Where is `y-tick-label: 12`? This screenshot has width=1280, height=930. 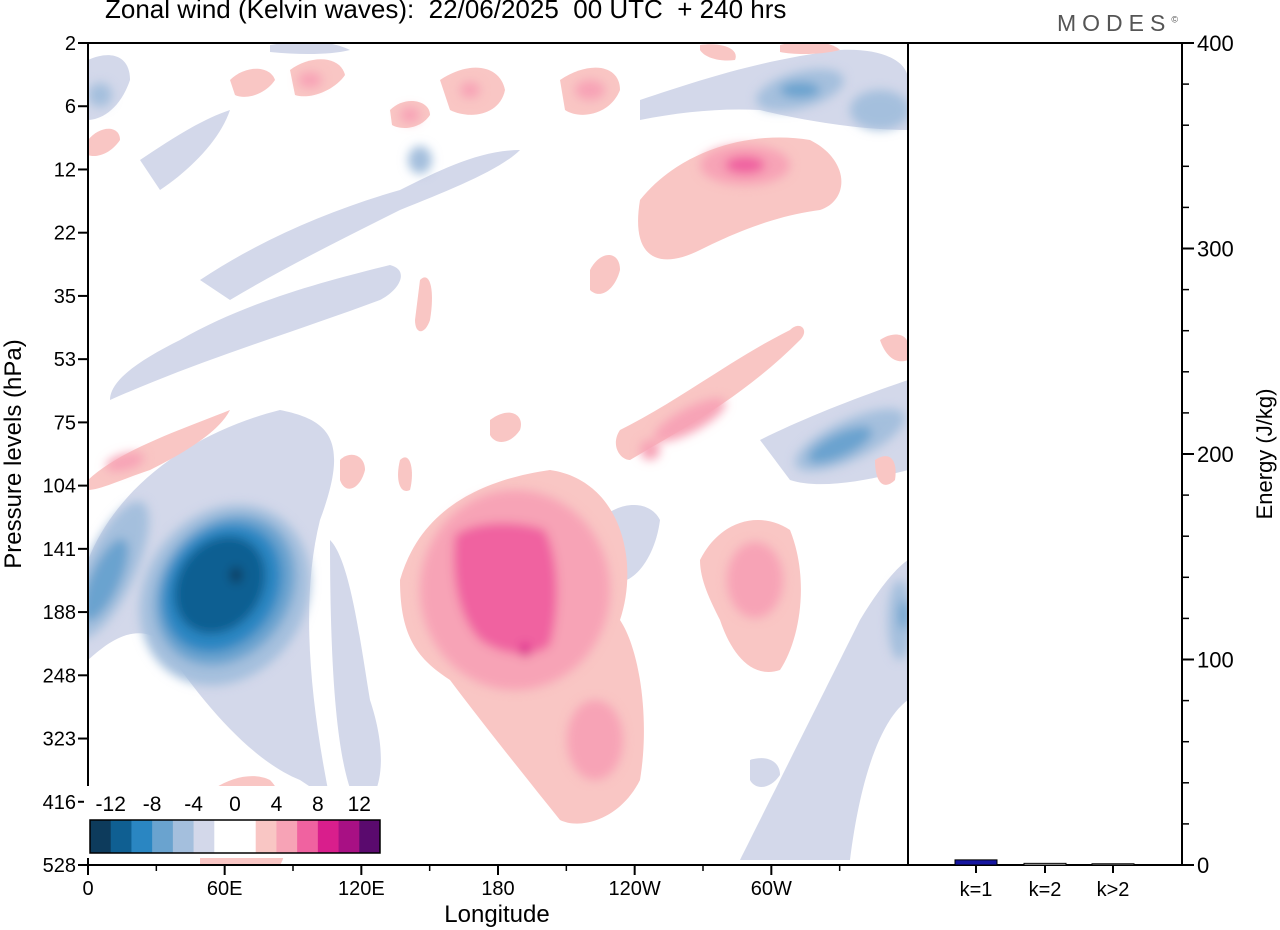
y-tick-label: 12 is located at coordinates (65, 170).